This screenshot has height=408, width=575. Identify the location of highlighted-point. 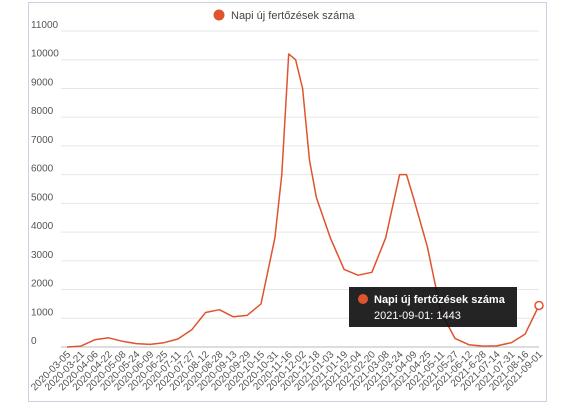
(539, 305).